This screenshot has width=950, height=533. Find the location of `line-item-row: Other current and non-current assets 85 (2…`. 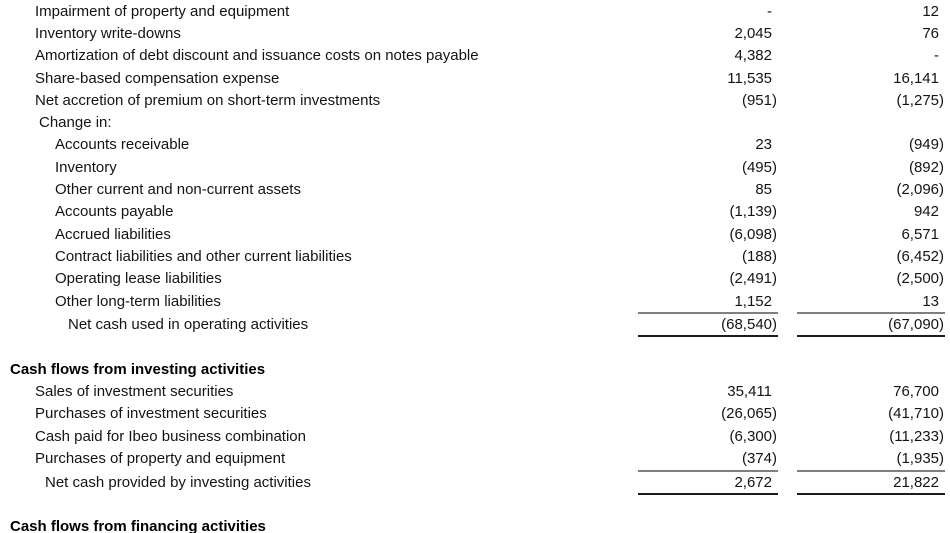

line-item-row: Other current and non-current assets 85 (2… is located at coordinates (475, 189).